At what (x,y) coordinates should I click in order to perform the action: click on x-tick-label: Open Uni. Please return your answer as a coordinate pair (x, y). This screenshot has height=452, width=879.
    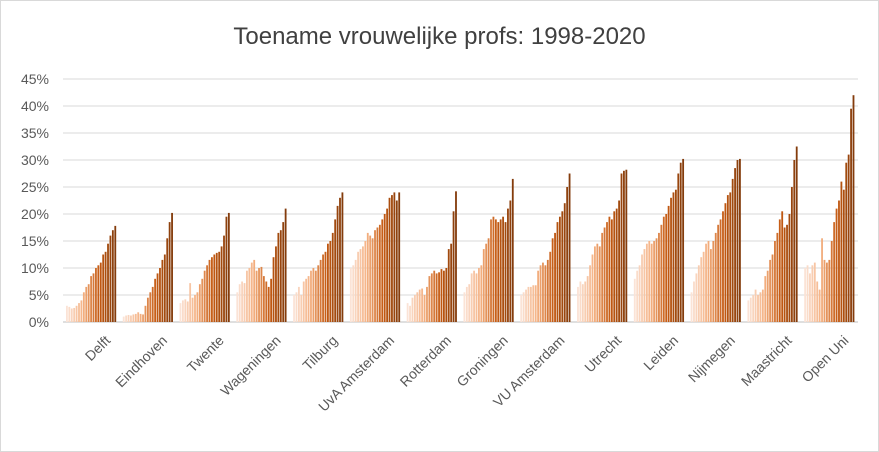
    Looking at the image, I should click on (824, 358).